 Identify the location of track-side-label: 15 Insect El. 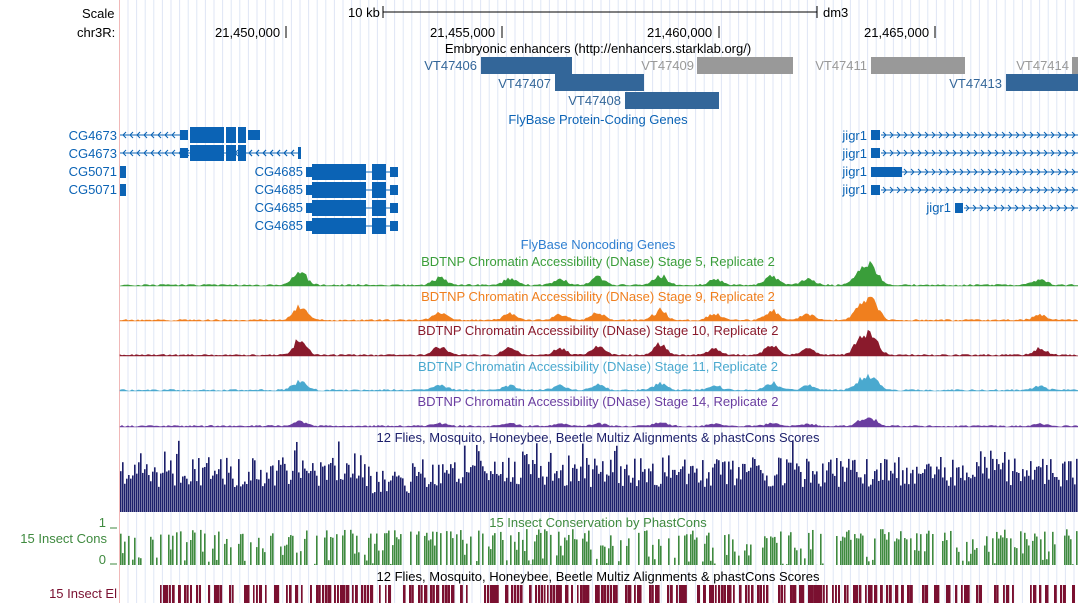
(83, 593).